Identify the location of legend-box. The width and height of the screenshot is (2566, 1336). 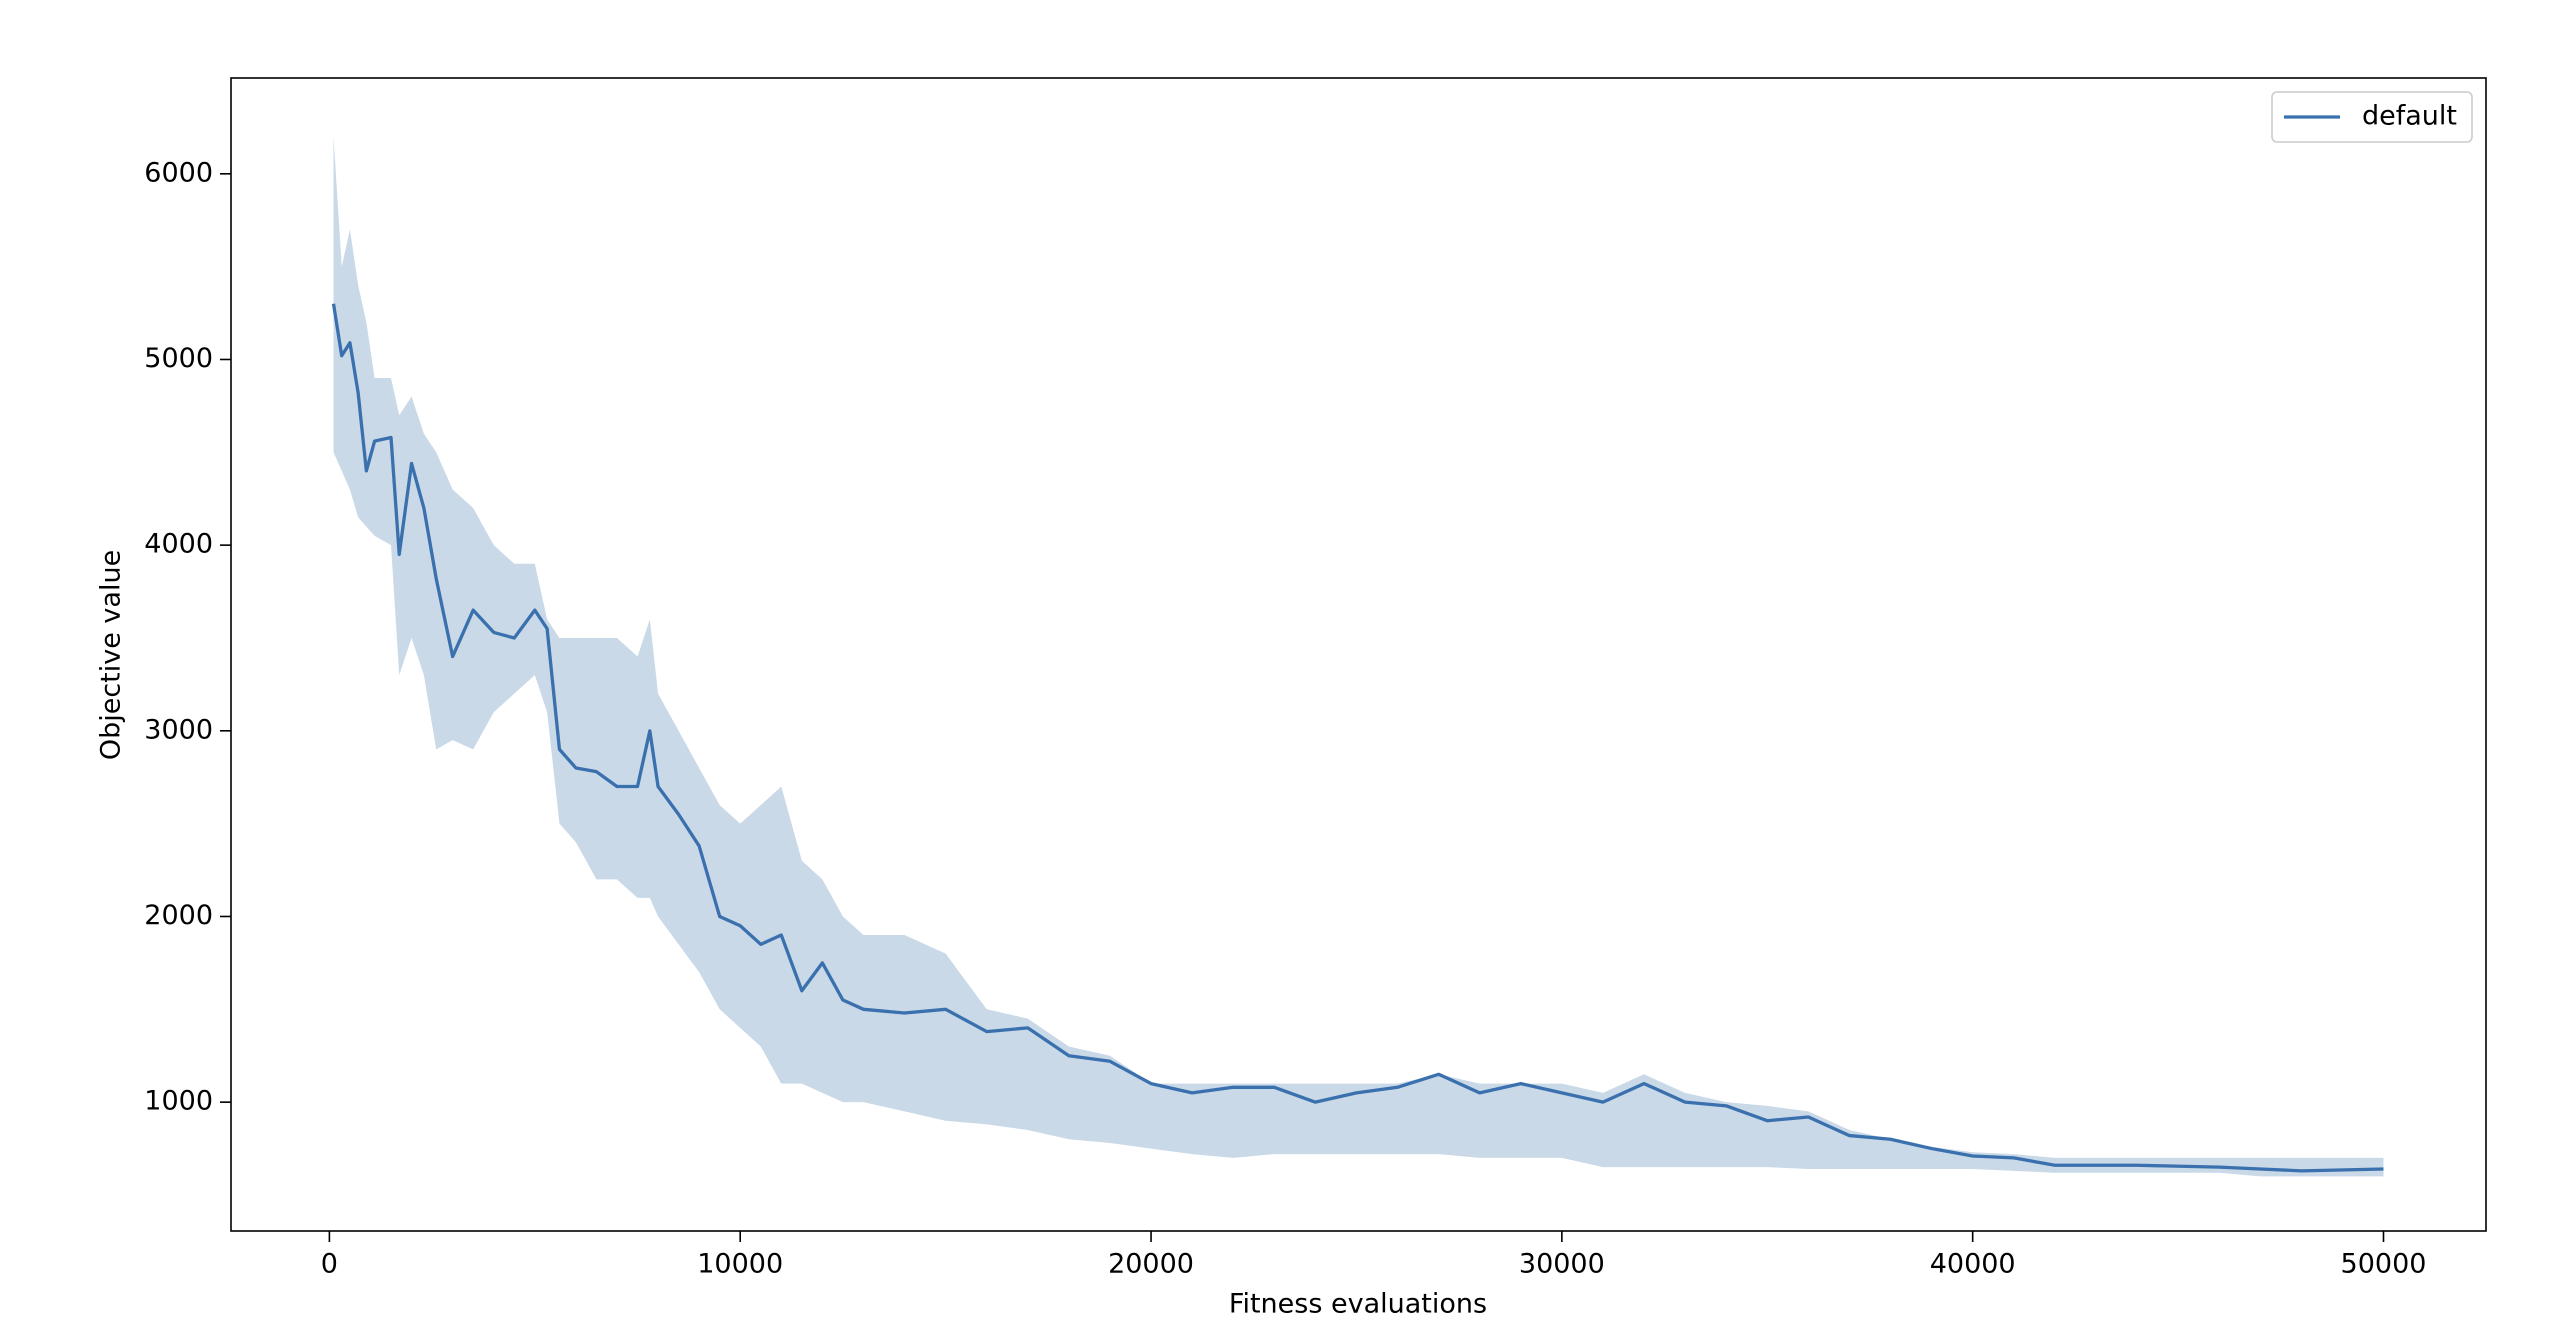
(2372, 117).